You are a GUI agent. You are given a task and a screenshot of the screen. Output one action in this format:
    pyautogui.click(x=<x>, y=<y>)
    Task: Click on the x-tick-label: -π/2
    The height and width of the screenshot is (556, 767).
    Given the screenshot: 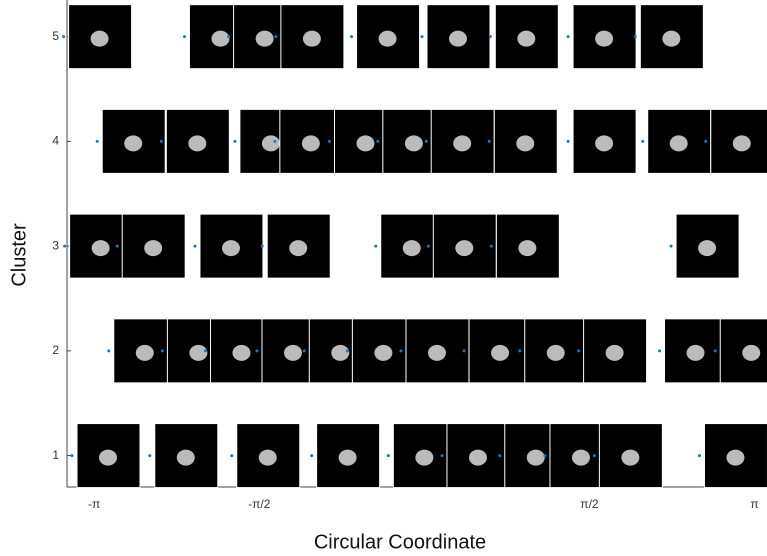 What is the action you would take?
    pyautogui.click(x=259, y=504)
    